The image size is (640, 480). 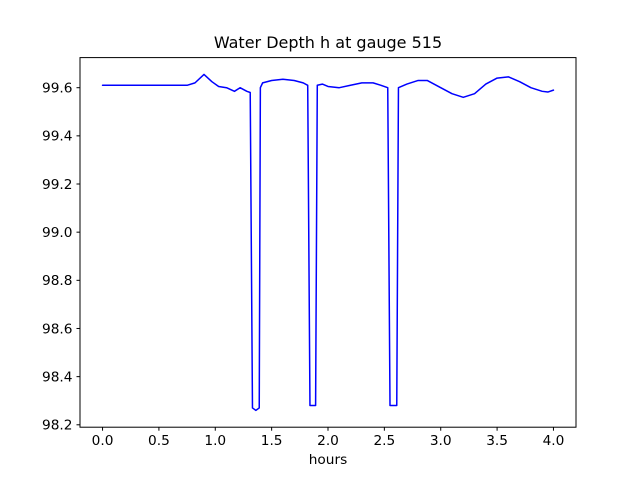 What do you see at coordinates (328, 42) in the screenshot?
I see `chart-title: Water Depth h at gauge 515` at bounding box center [328, 42].